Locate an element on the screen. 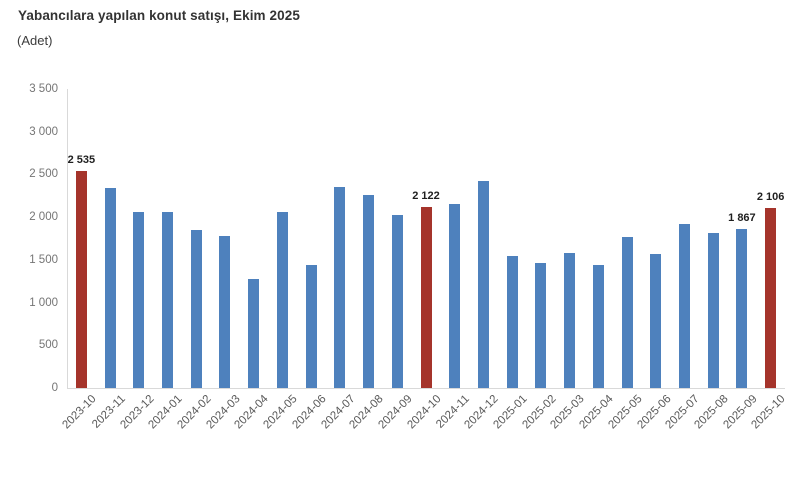 This screenshot has width=800, height=481. data-label-2025-10: 2 106 is located at coordinates (770, 197).